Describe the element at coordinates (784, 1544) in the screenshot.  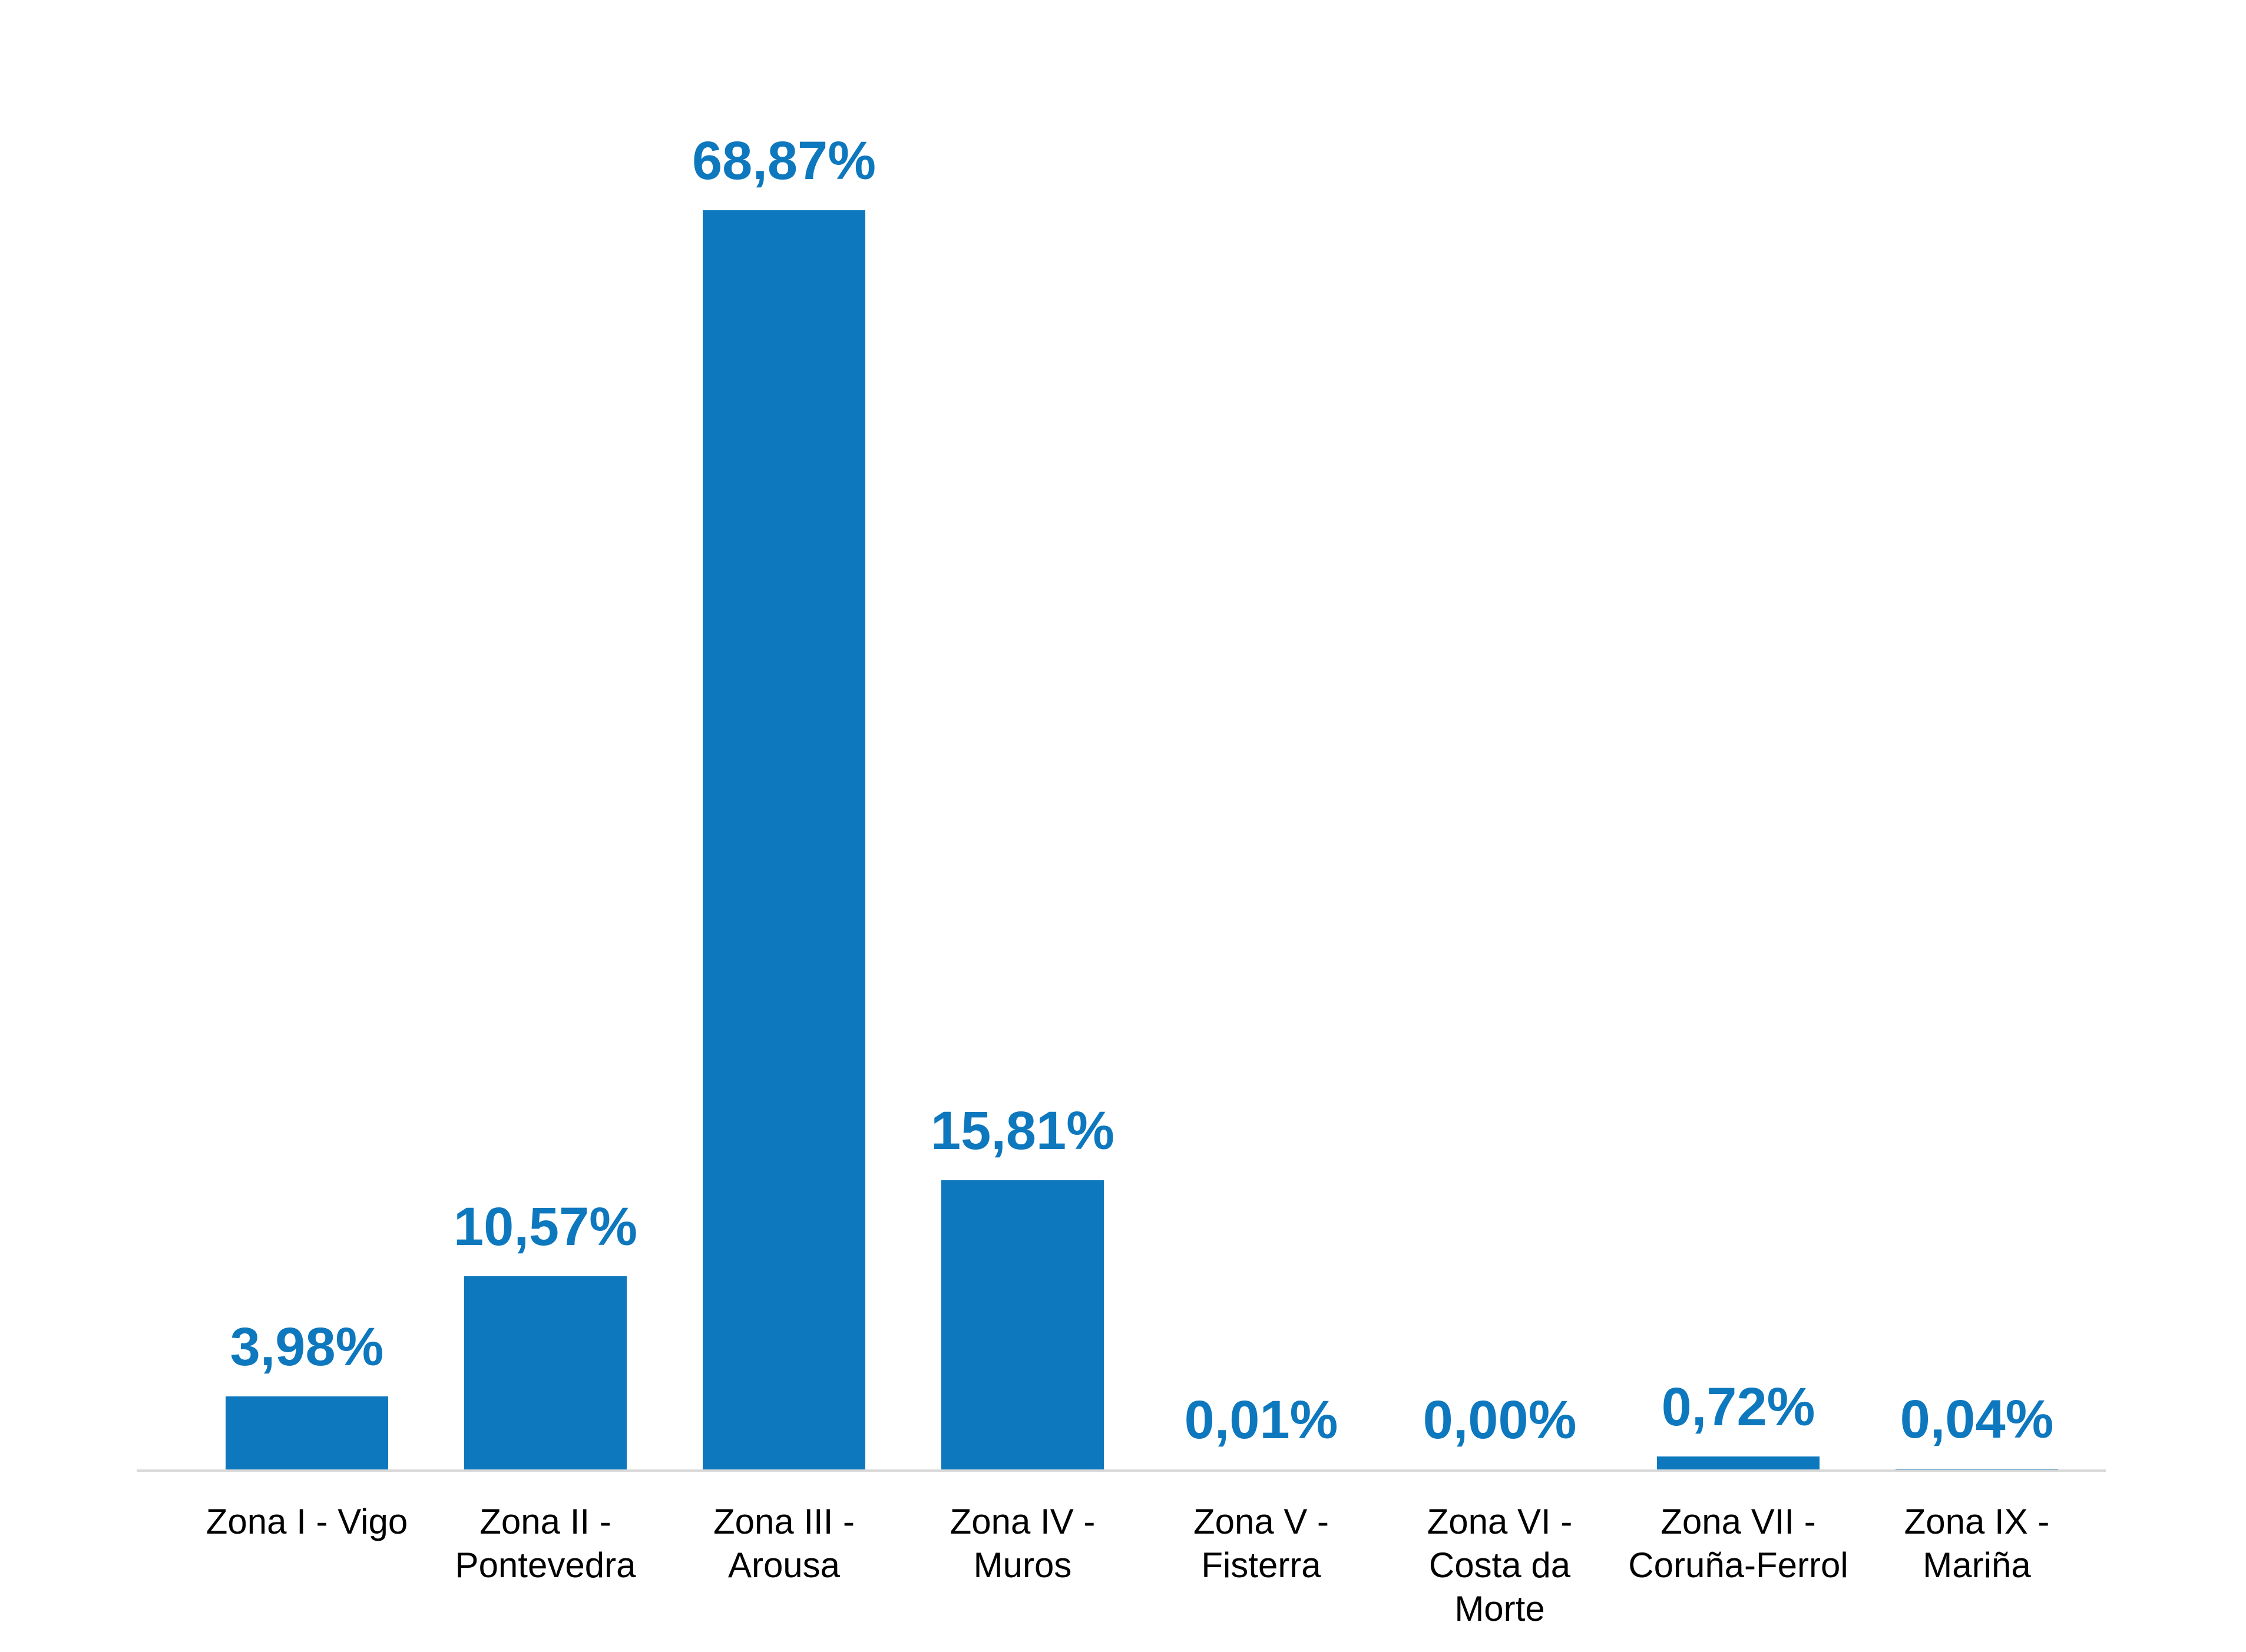
I see `category-label: Zona III - Arousa` at that location.